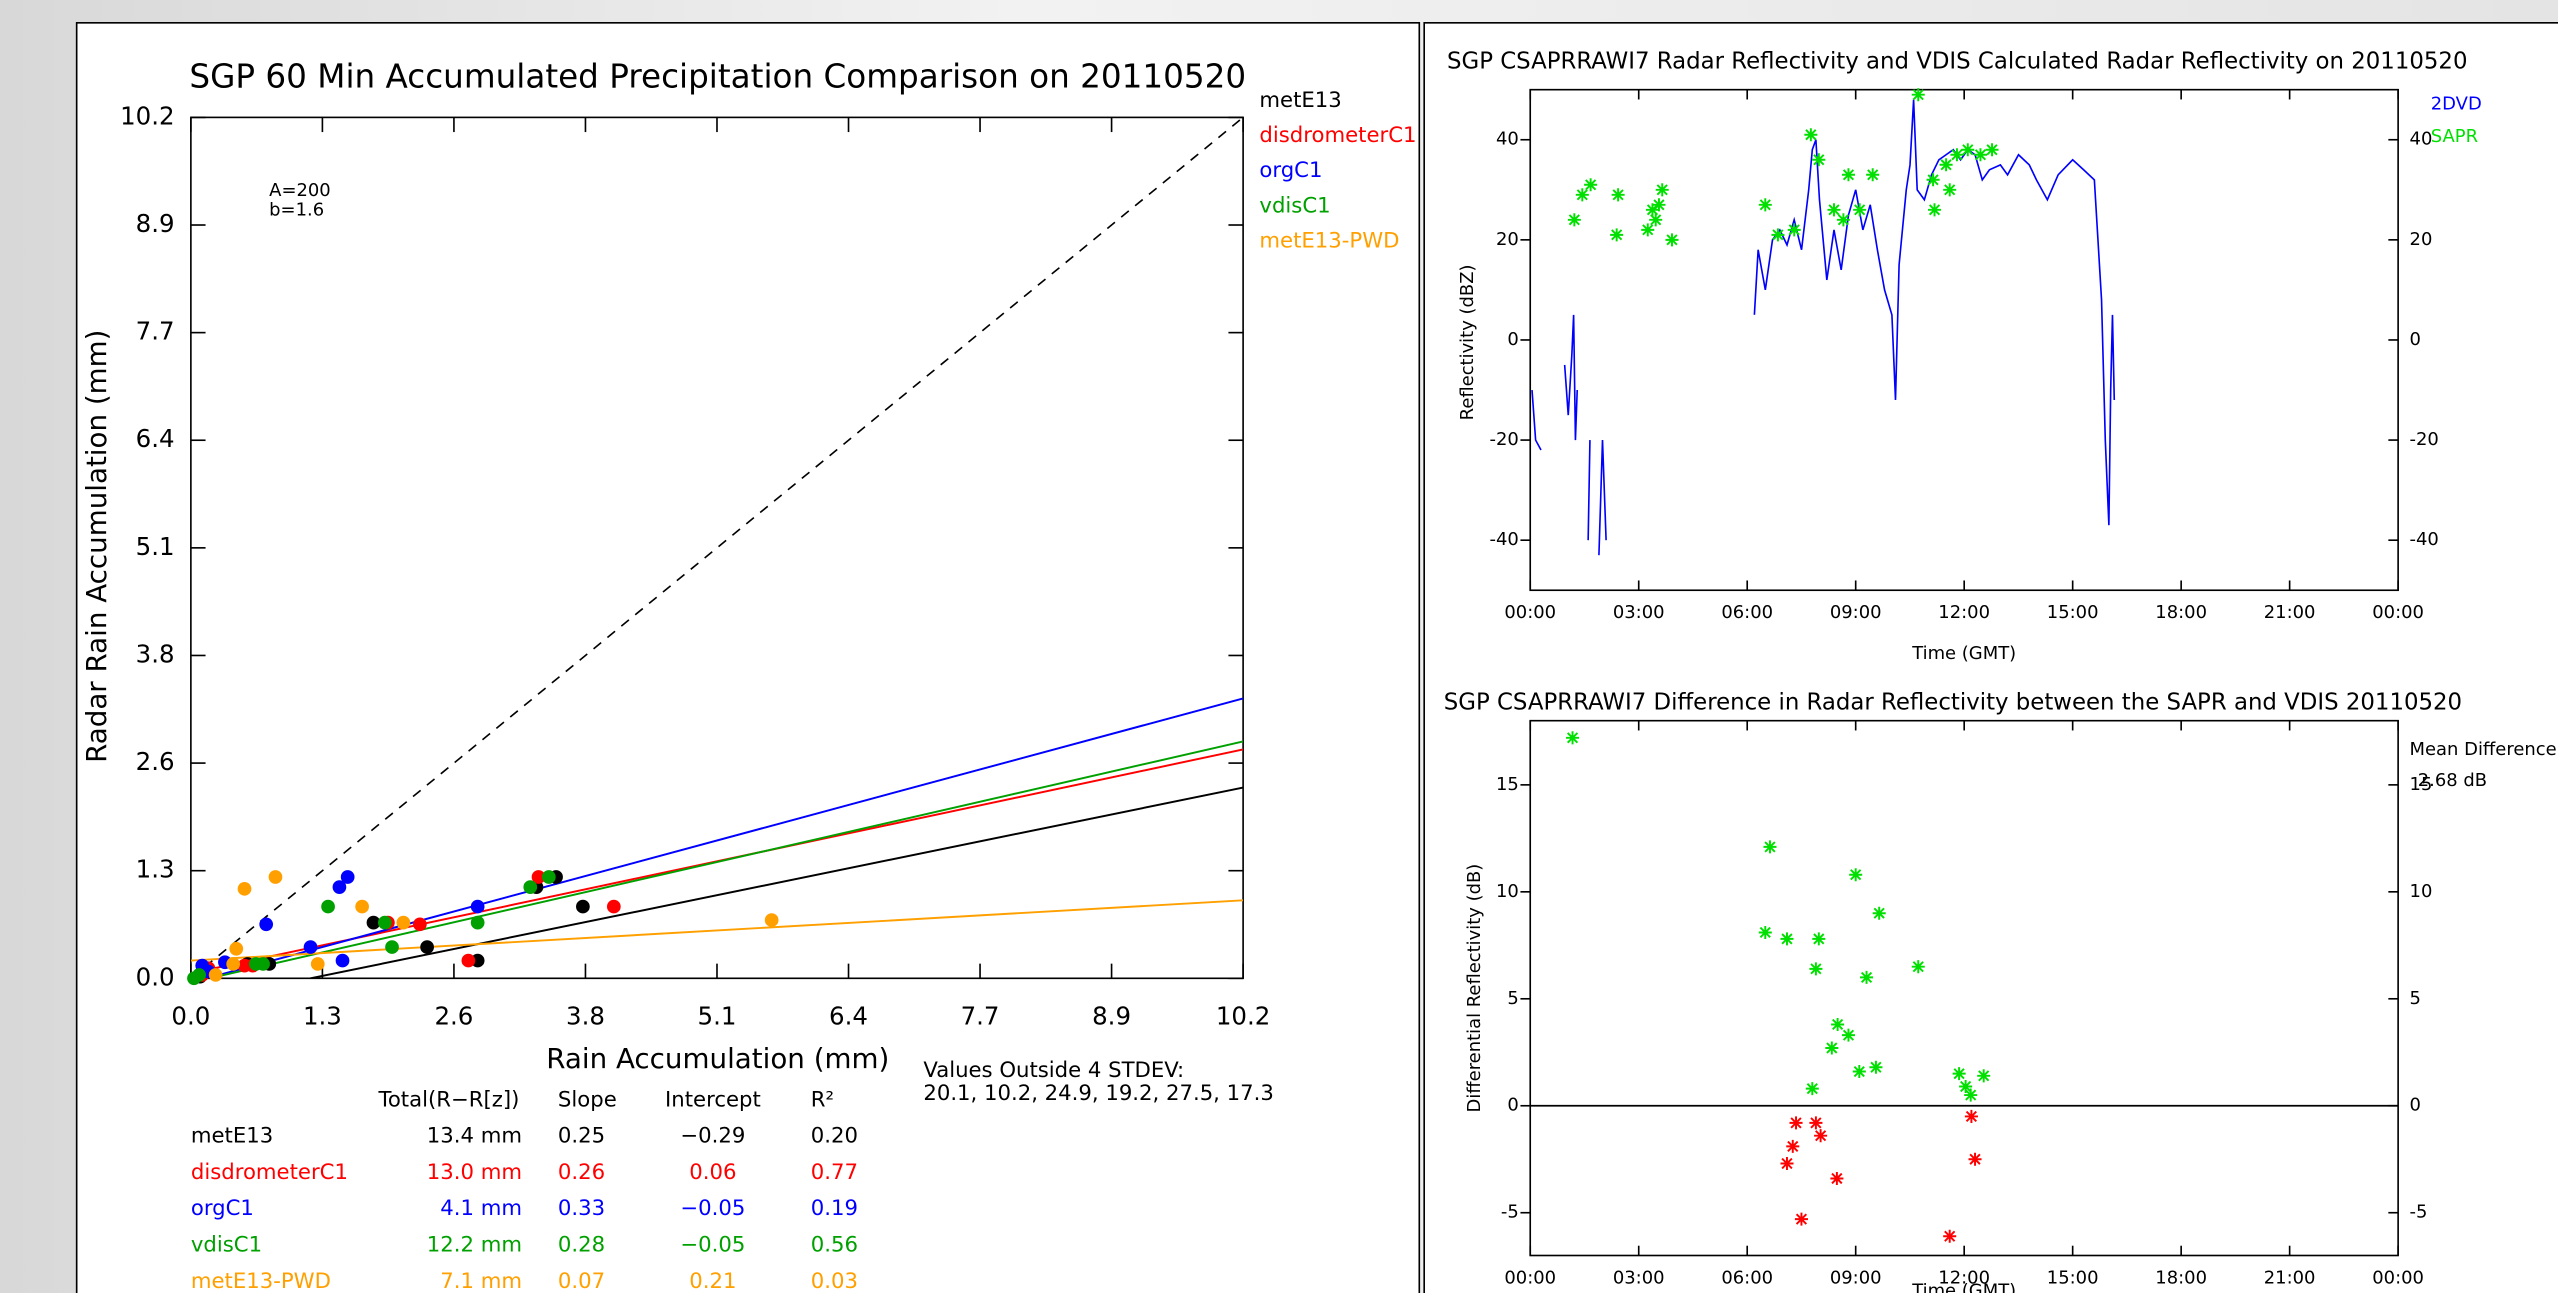 This screenshot has width=2558, height=1293. What do you see at coordinates (190, 1015) in the screenshot?
I see `x-tick-label: 0.0` at bounding box center [190, 1015].